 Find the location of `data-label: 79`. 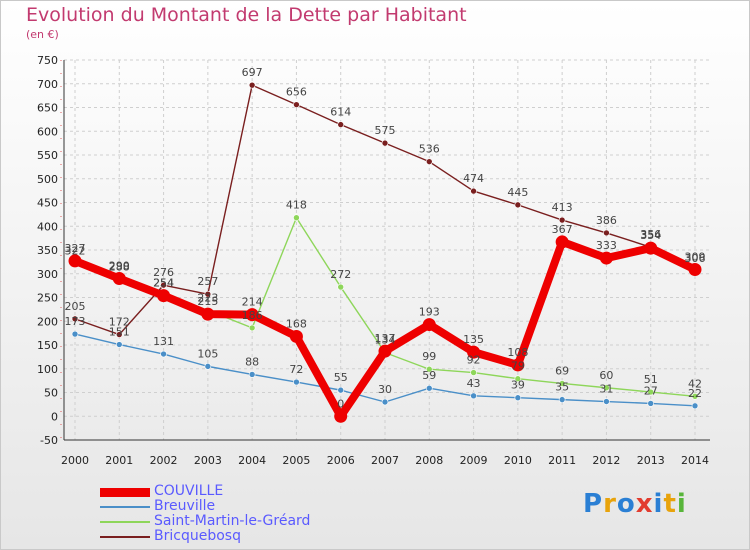

data-label: 79 is located at coordinates (518, 366).